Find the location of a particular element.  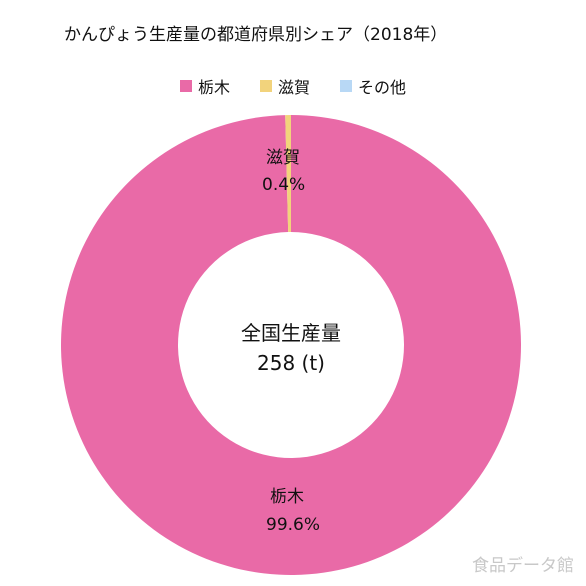

legend-label-shiga: 滋賀 is located at coordinates (293, 87).